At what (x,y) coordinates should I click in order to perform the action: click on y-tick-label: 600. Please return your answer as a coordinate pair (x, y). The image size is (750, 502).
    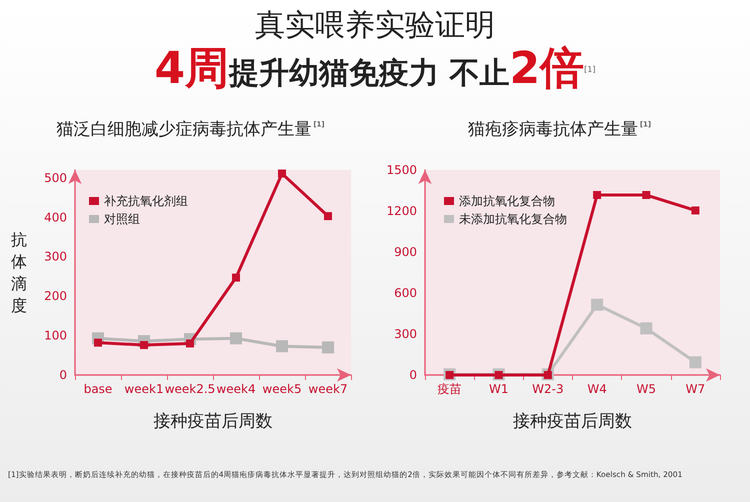
    Looking at the image, I should click on (405, 293).